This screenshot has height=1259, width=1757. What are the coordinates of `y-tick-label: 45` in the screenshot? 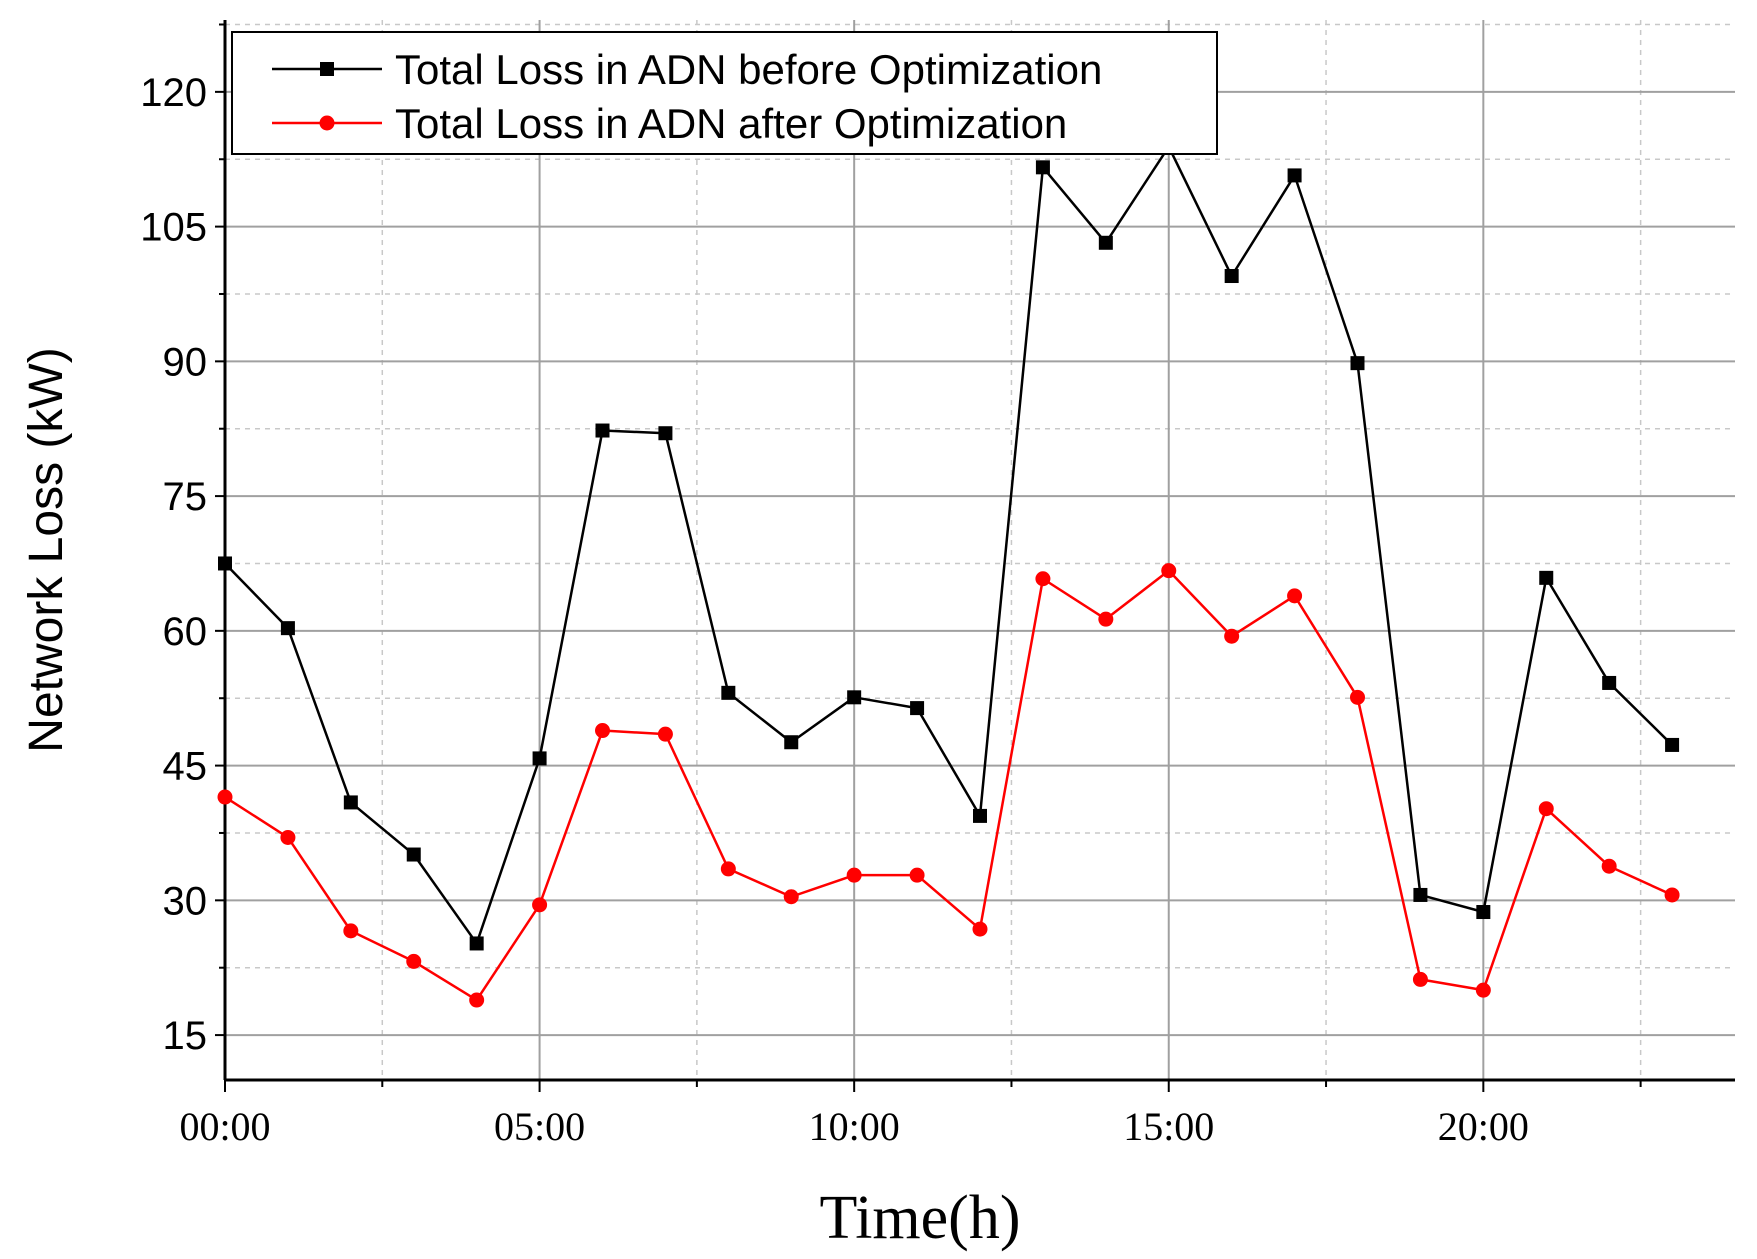 It's located at (185, 767).